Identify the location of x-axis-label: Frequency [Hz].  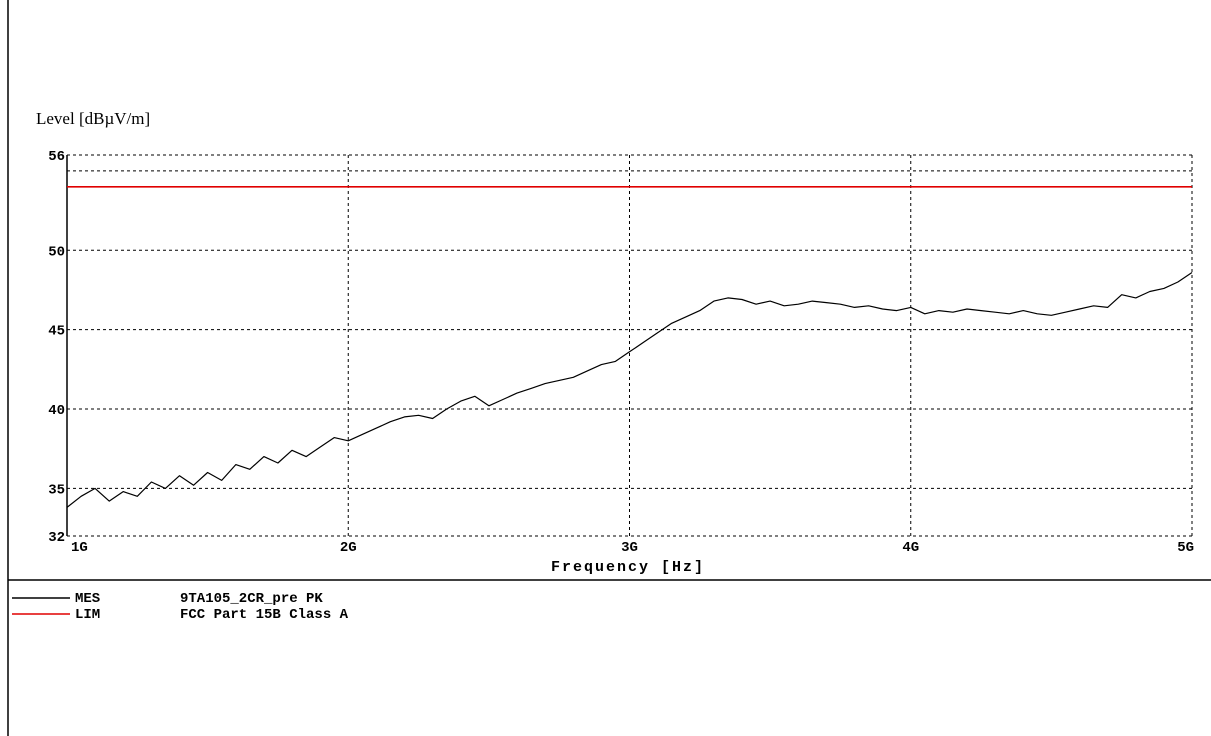
(628, 567).